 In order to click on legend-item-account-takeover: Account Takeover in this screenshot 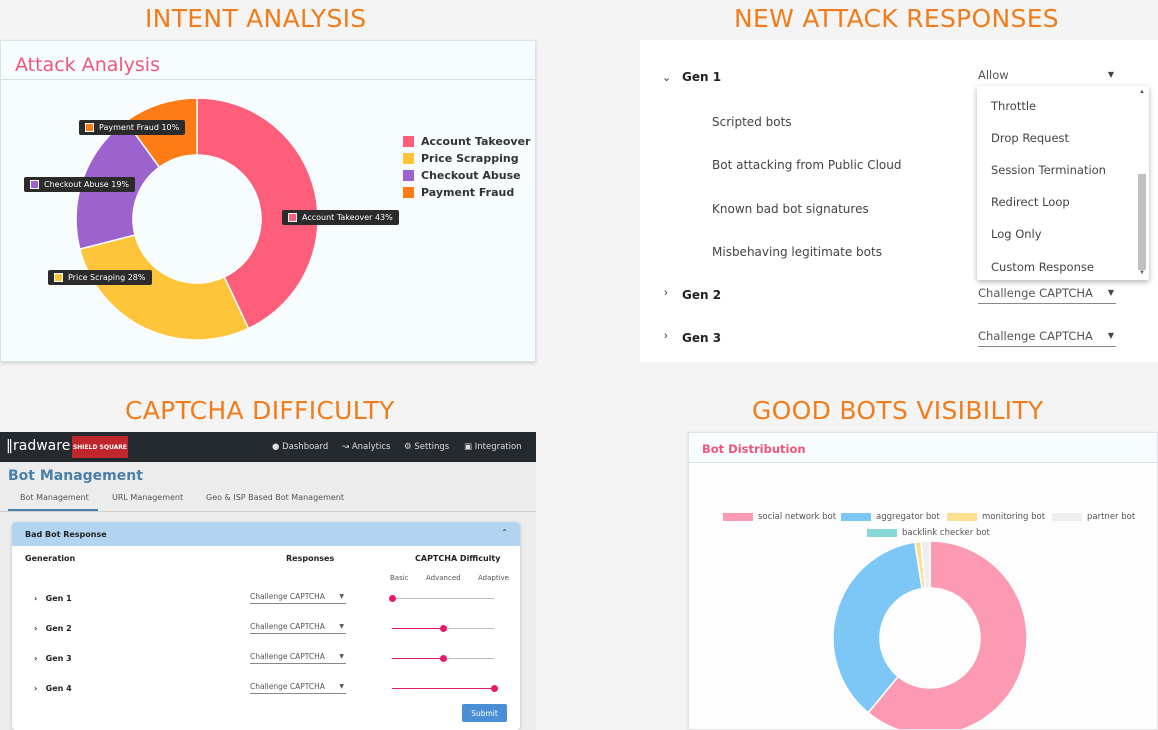, I will do `click(466, 141)`.